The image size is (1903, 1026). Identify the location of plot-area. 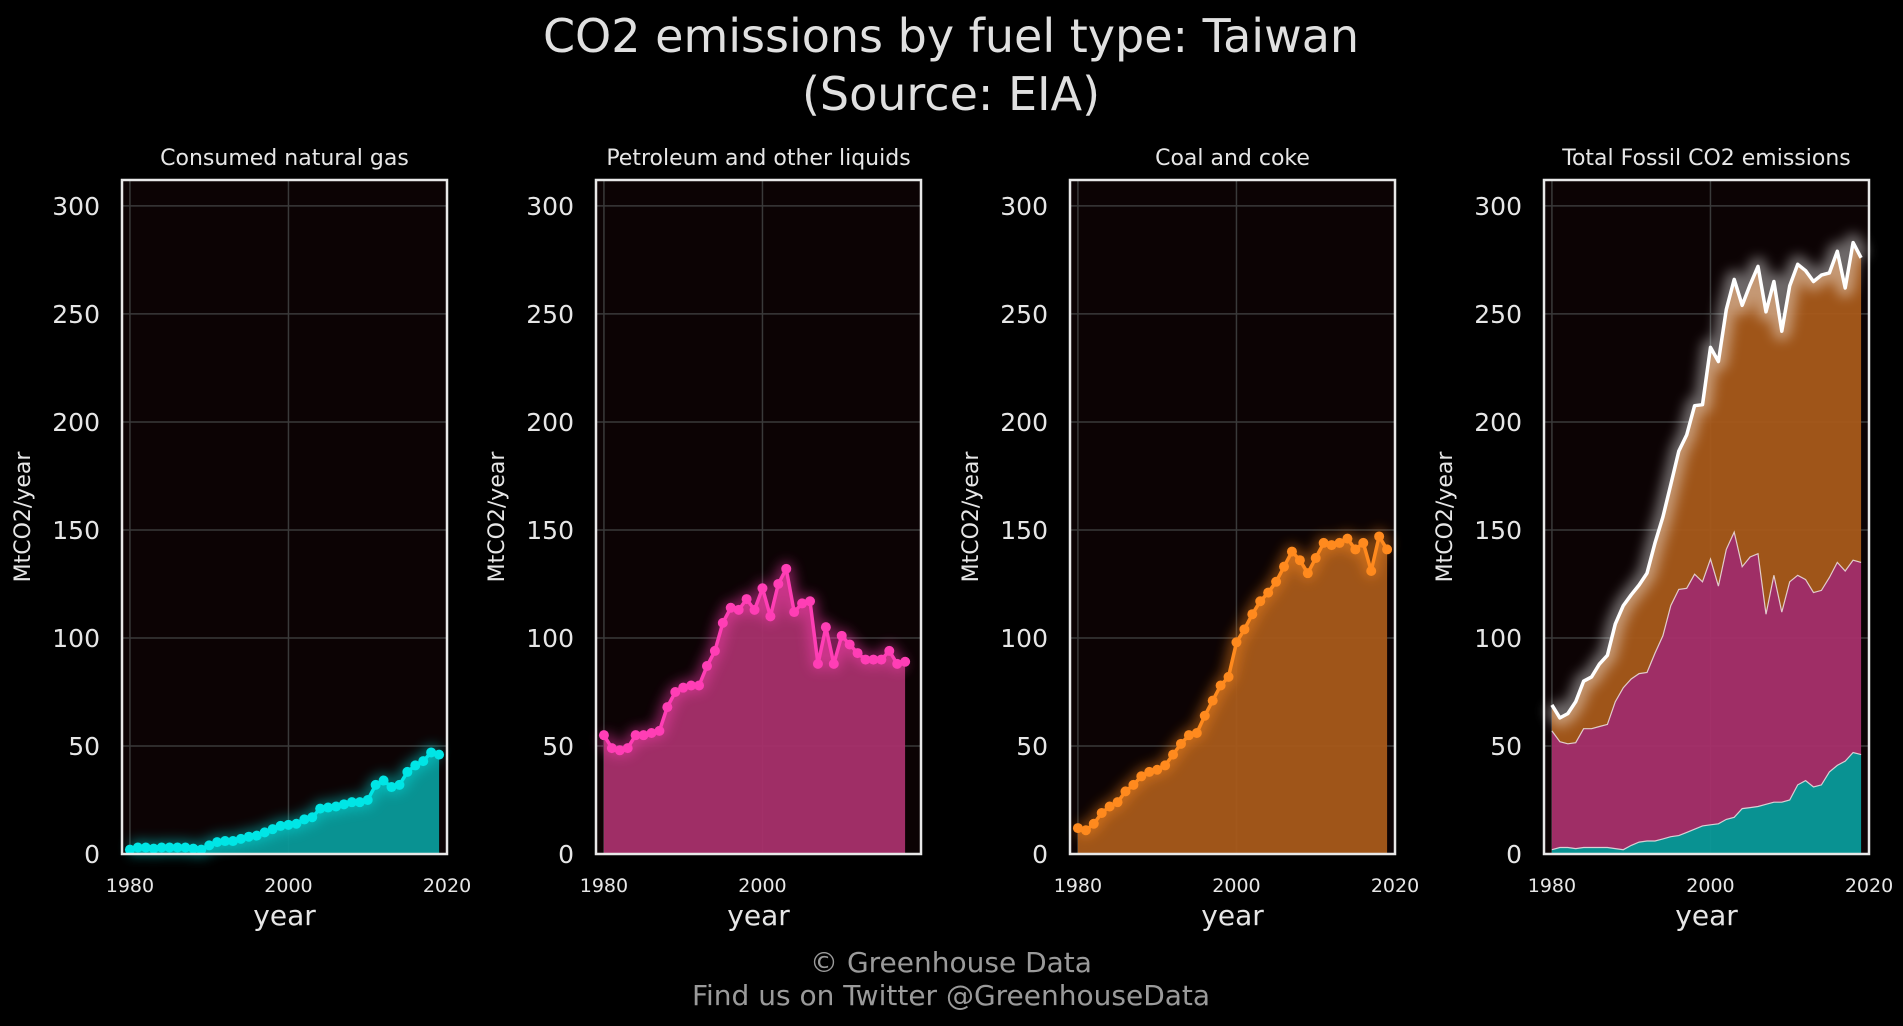
(284, 517).